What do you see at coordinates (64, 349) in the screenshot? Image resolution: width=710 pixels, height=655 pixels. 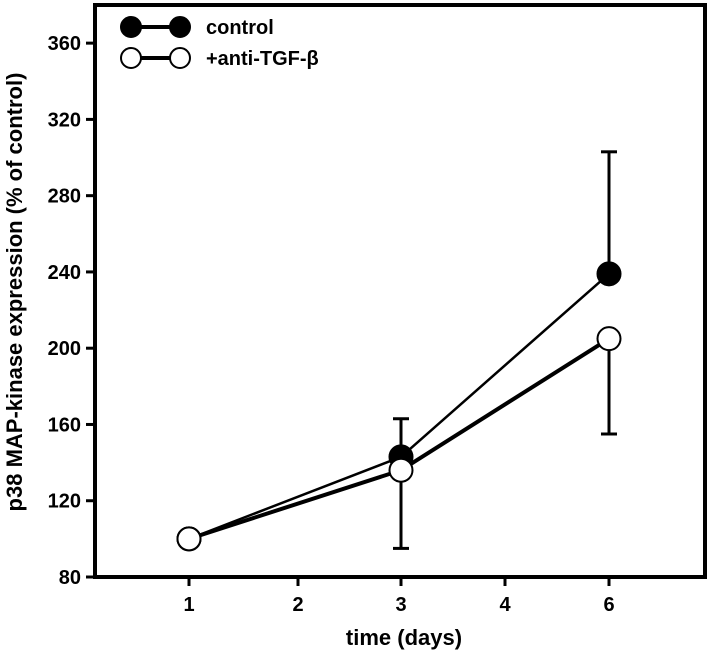 I see `y-tick-label: 200` at bounding box center [64, 349].